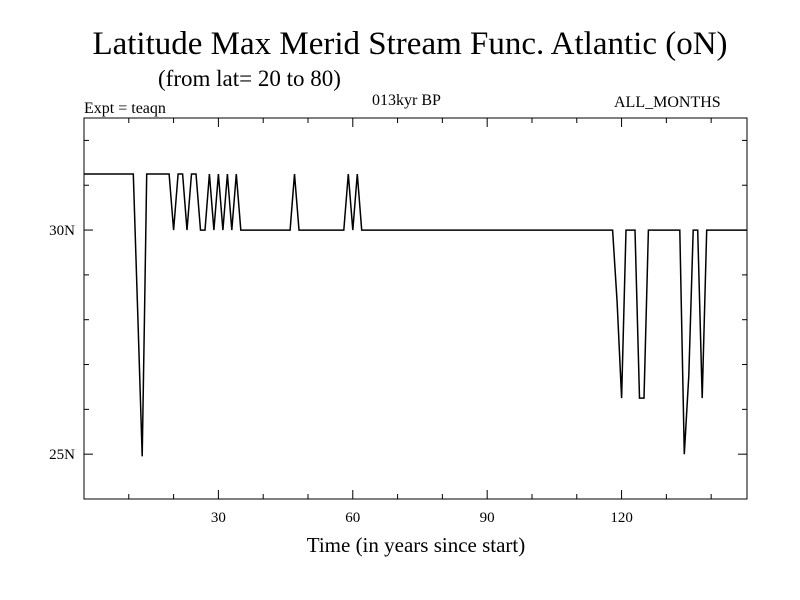 Image resolution: width=800 pixels, height=600 pixels. Describe the element at coordinates (621, 518) in the screenshot. I see `x-tick-label: 120` at that location.